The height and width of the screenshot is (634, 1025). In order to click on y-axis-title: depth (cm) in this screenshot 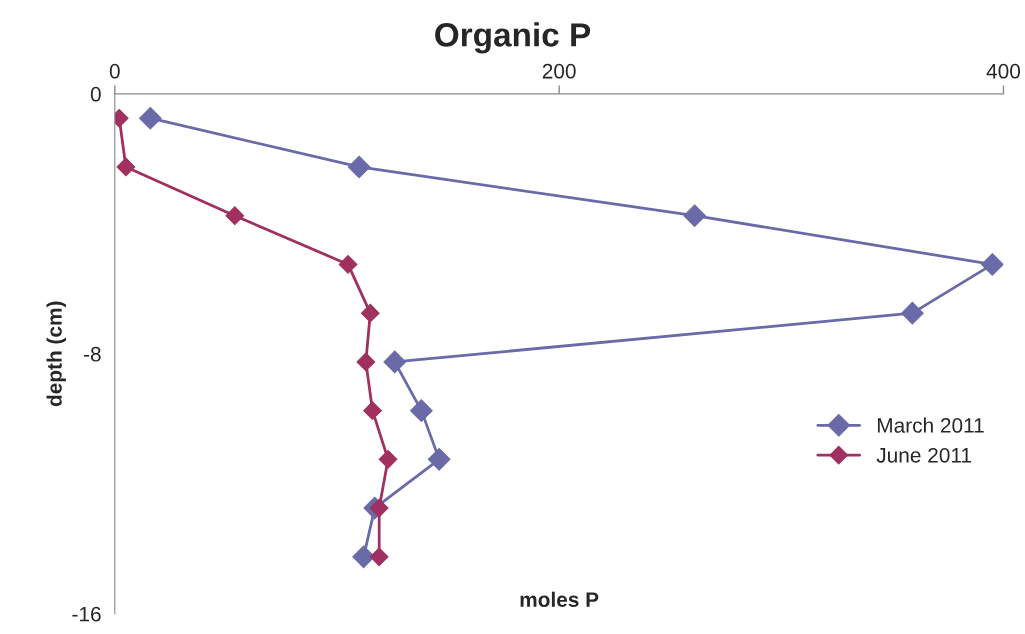, I will do `click(56, 354)`.